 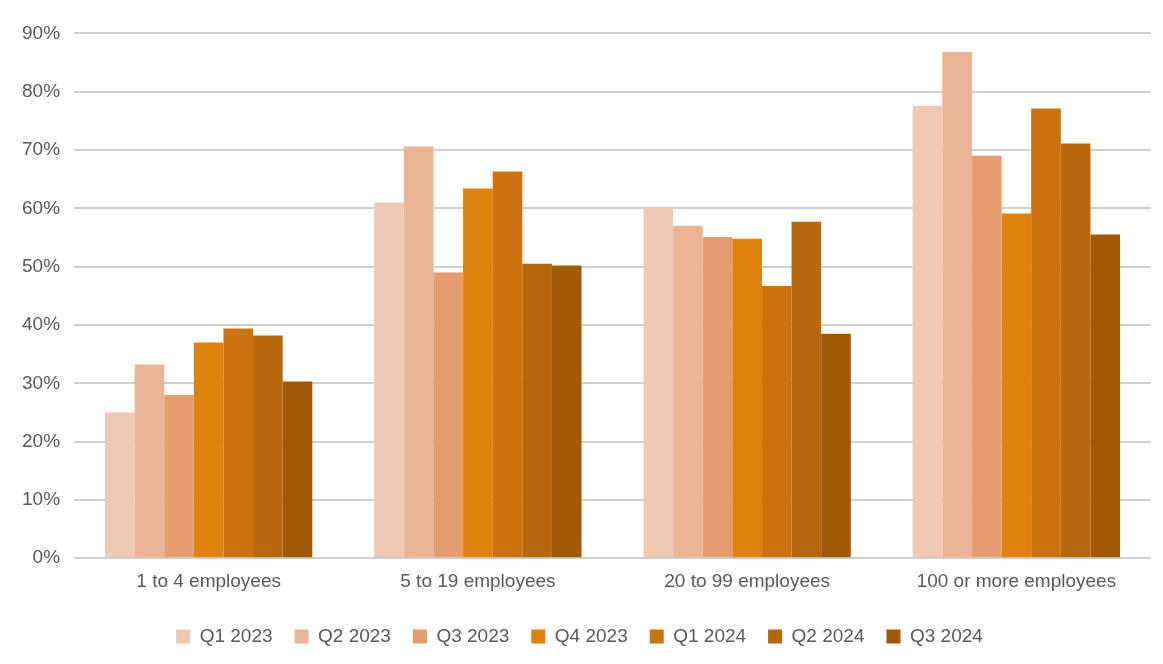 What do you see at coordinates (41, 440) in the screenshot?
I see `y-tick-label: 20%` at bounding box center [41, 440].